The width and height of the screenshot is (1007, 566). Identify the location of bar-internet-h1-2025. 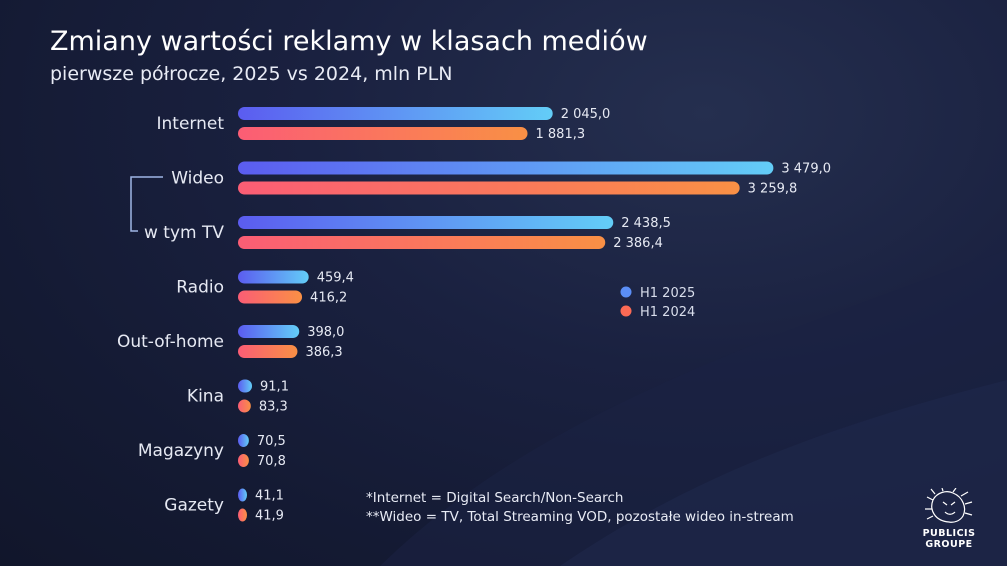
(395, 113).